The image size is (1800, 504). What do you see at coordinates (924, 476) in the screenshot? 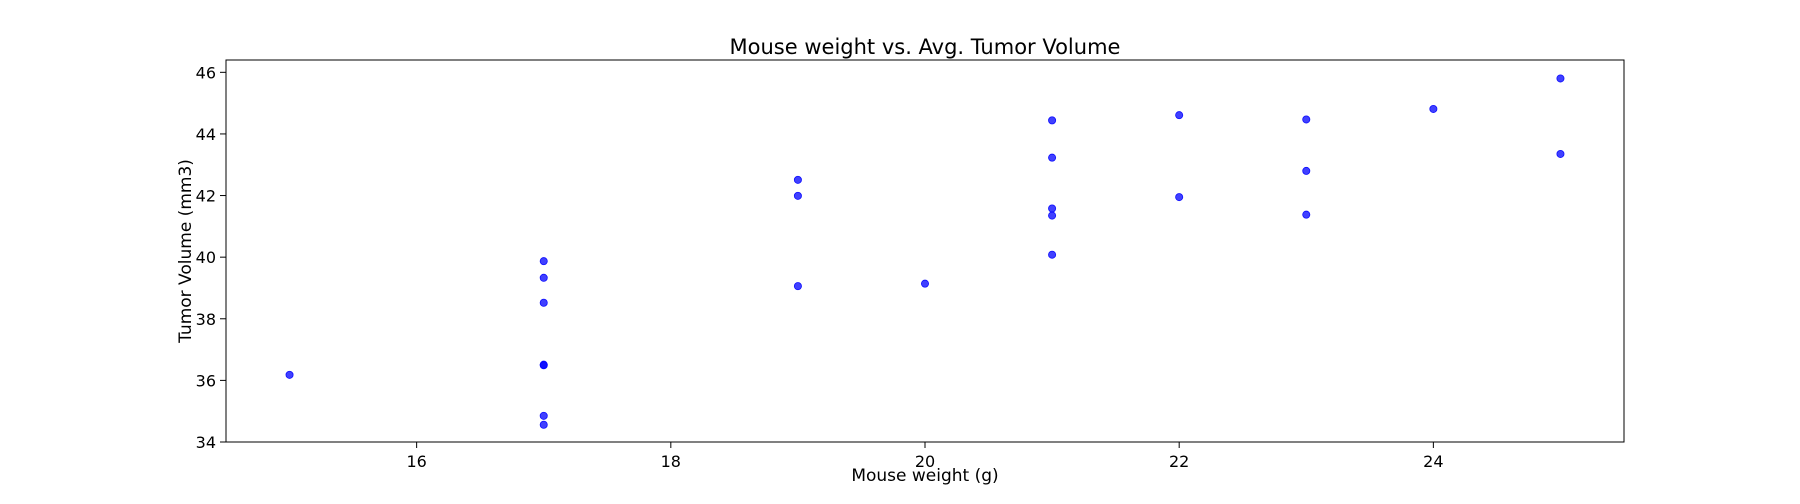
I see `x-axis-label: Mouse weight (g)` at bounding box center [924, 476].